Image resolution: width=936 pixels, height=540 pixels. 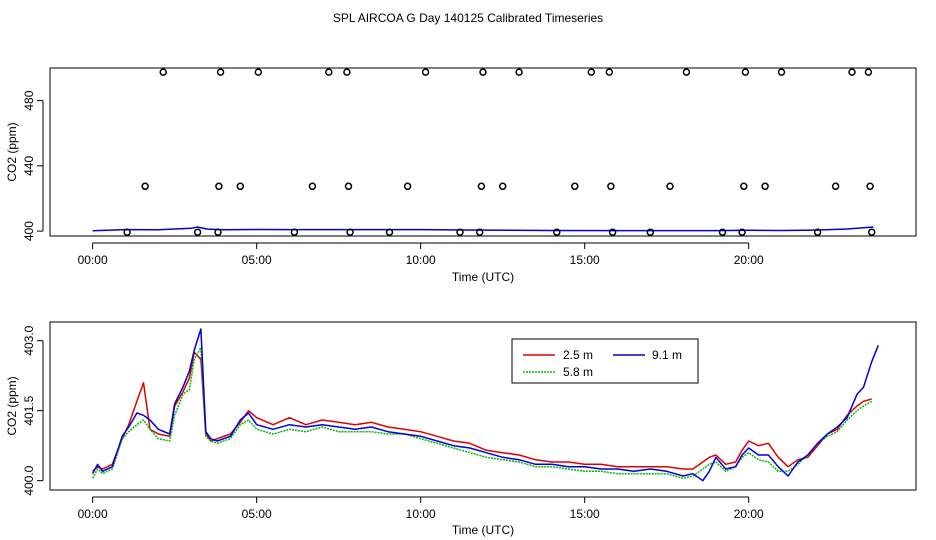 What do you see at coordinates (257, 260) in the screenshot?
I see `top-x-tick-label: 05:00` at bounding box center [257, 260].